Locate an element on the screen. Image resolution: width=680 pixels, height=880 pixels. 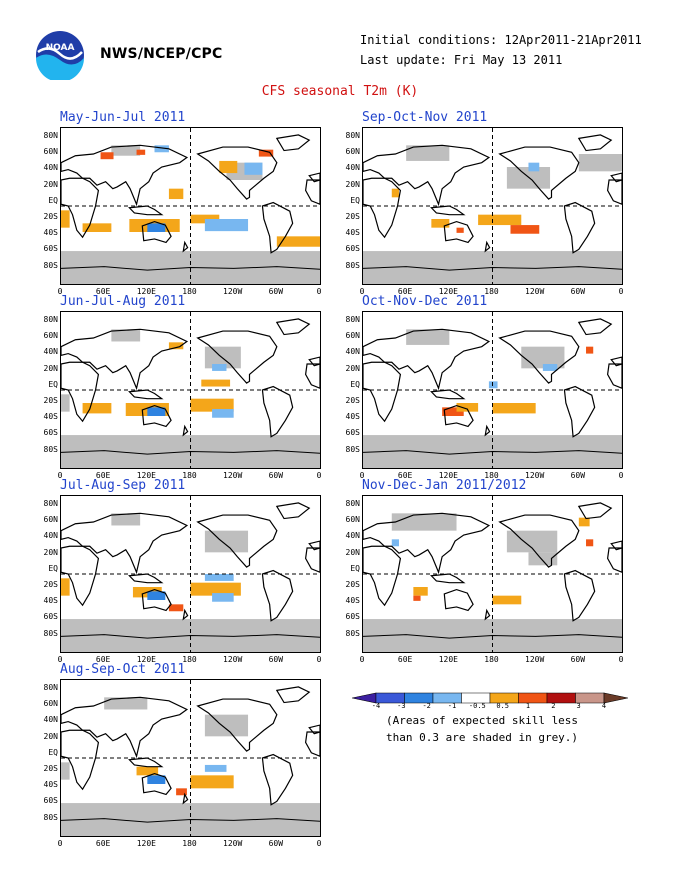
last-update: Last update: Fri May 13 2011 is located at coordinates (461, 60).